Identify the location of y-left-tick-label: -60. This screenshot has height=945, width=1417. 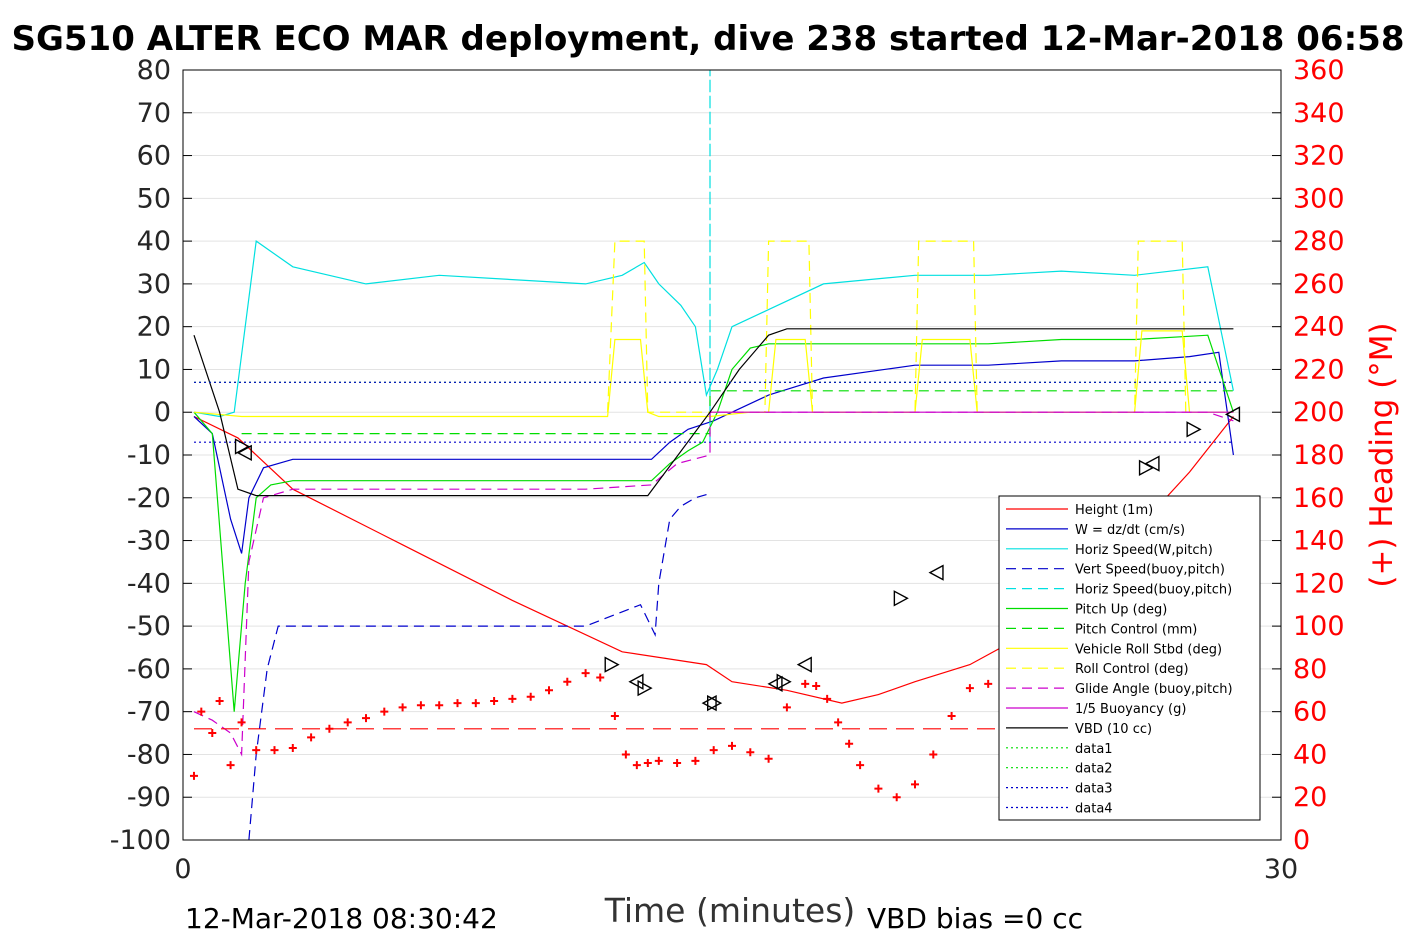
(149, 669).